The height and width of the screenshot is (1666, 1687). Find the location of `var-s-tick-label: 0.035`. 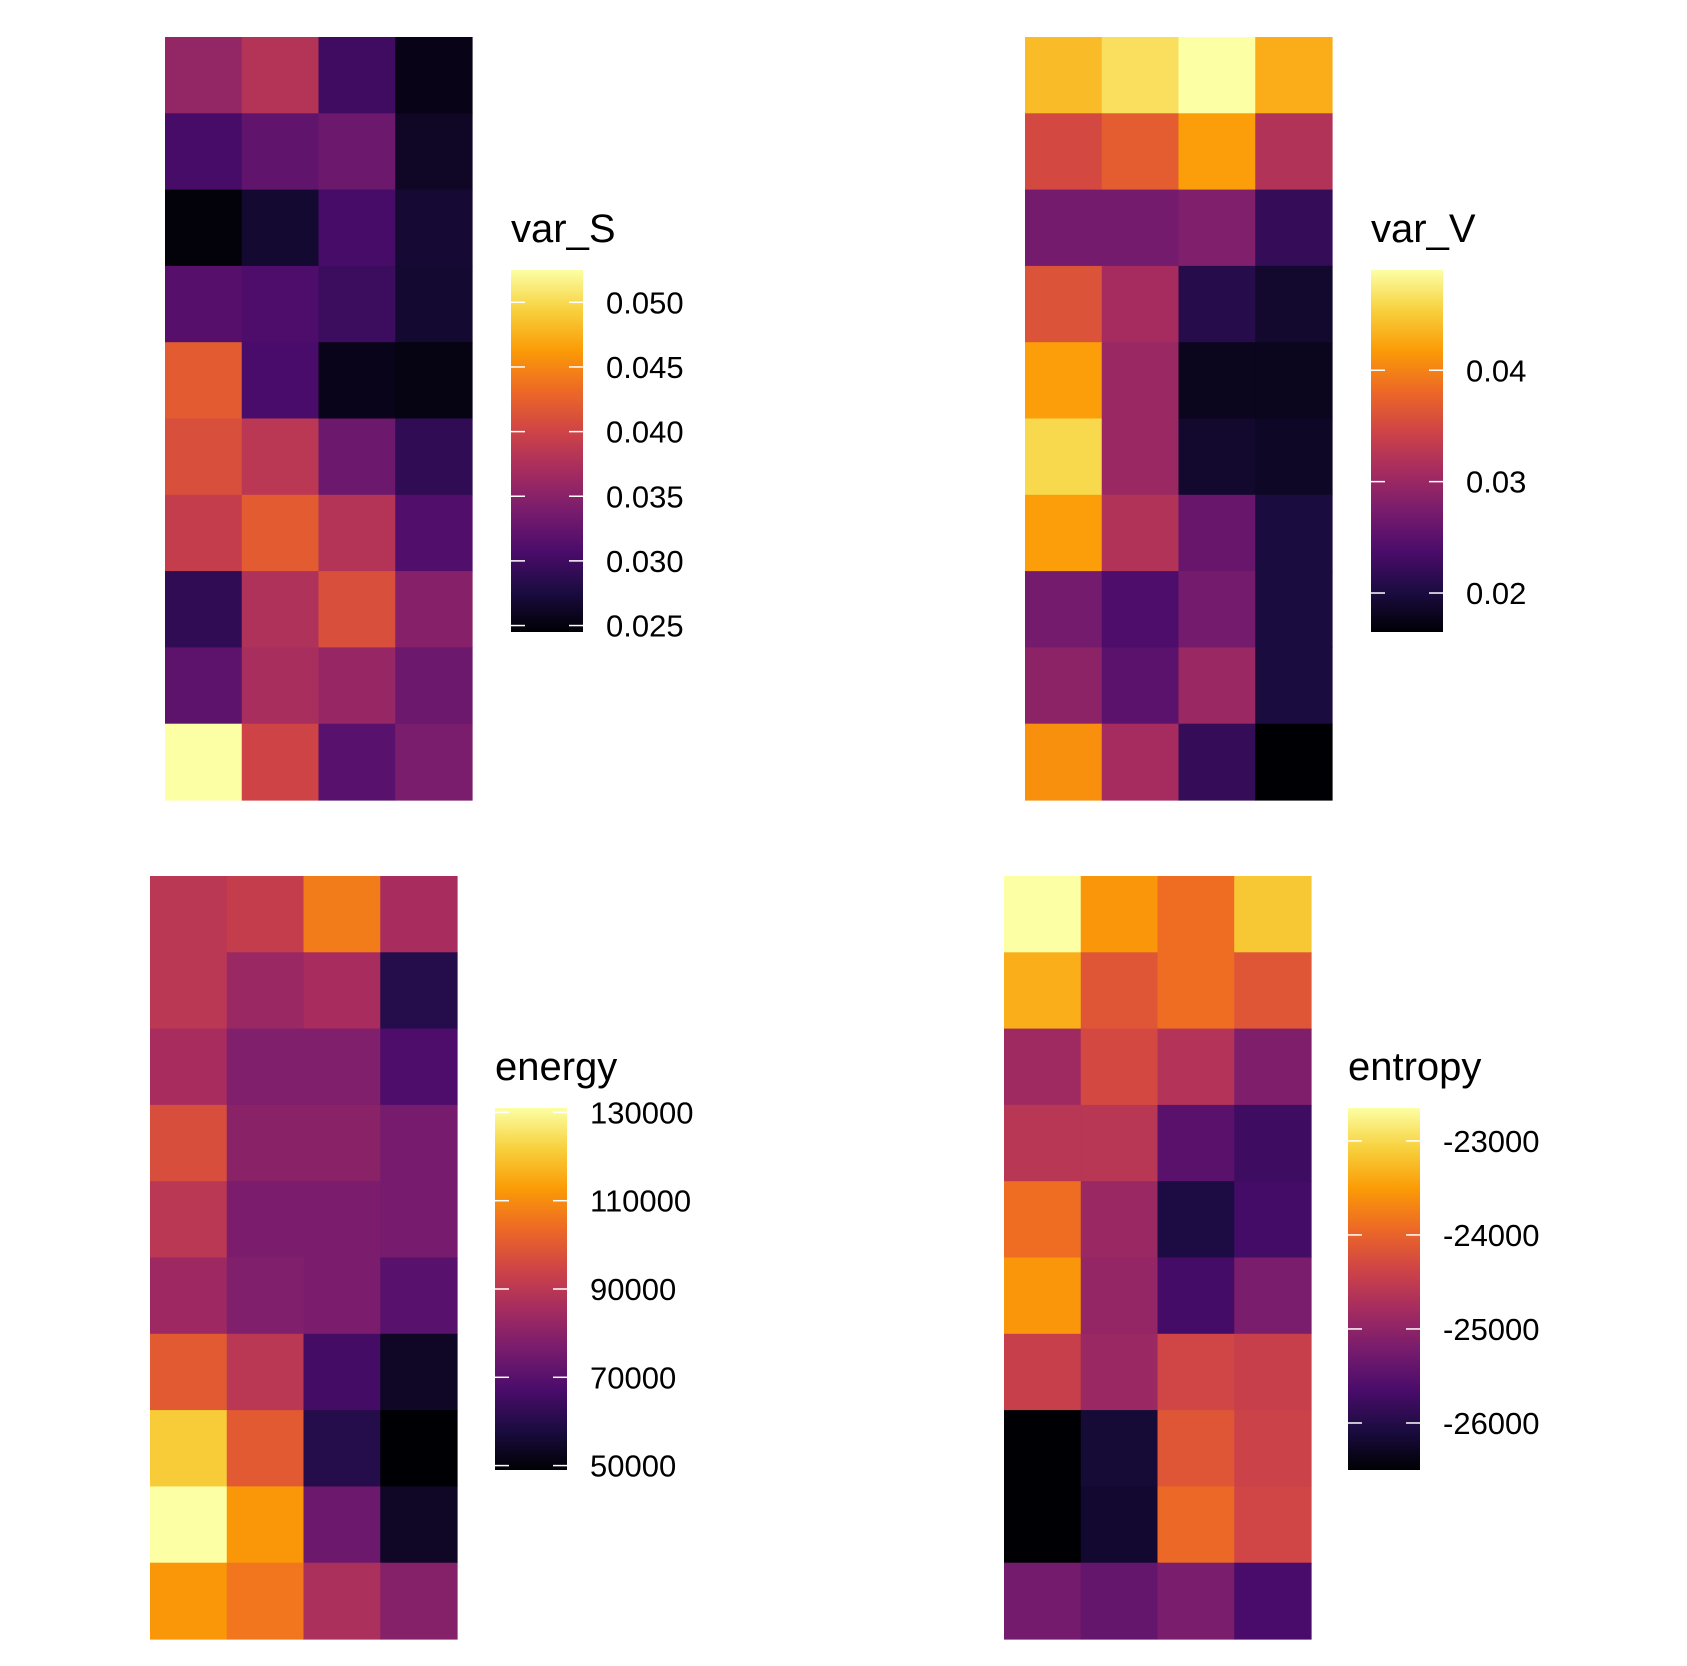

var-s-tick-label: 0.035 is located at coordinates (645, 496).